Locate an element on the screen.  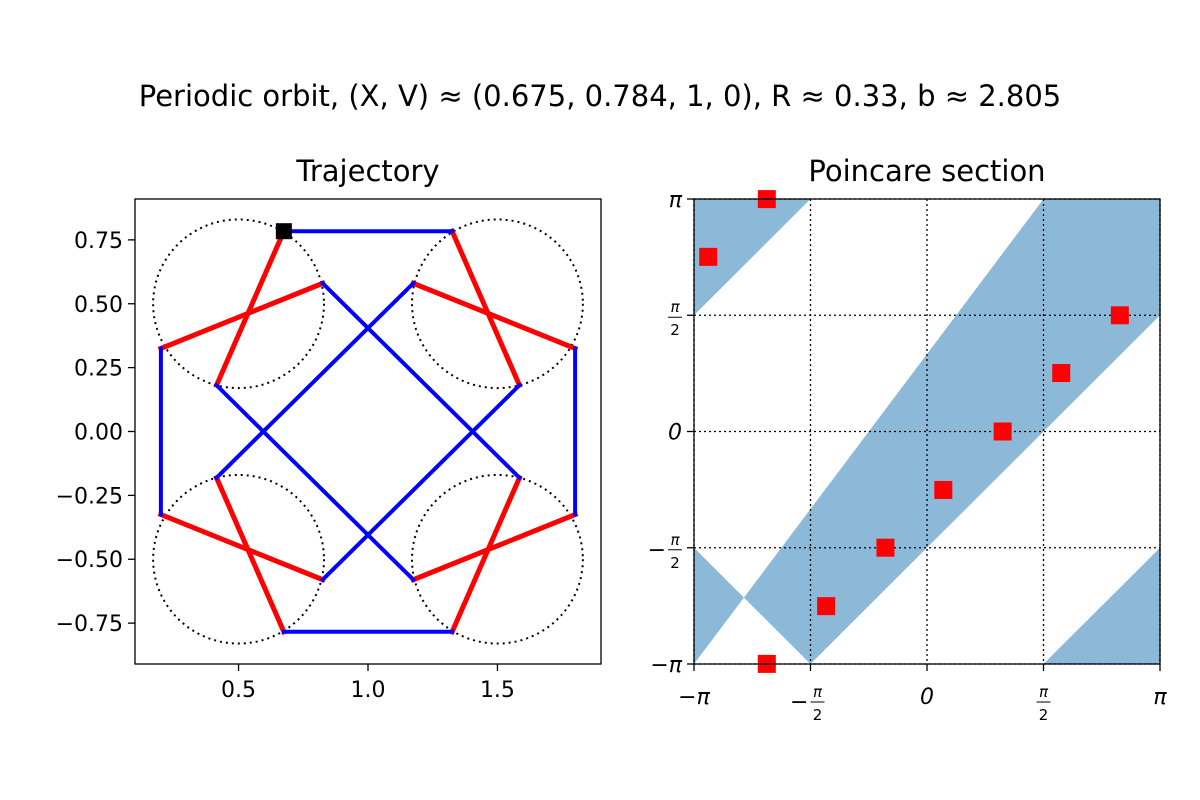
y-tick-label: −0.25 is located at coordinates (89, 496).